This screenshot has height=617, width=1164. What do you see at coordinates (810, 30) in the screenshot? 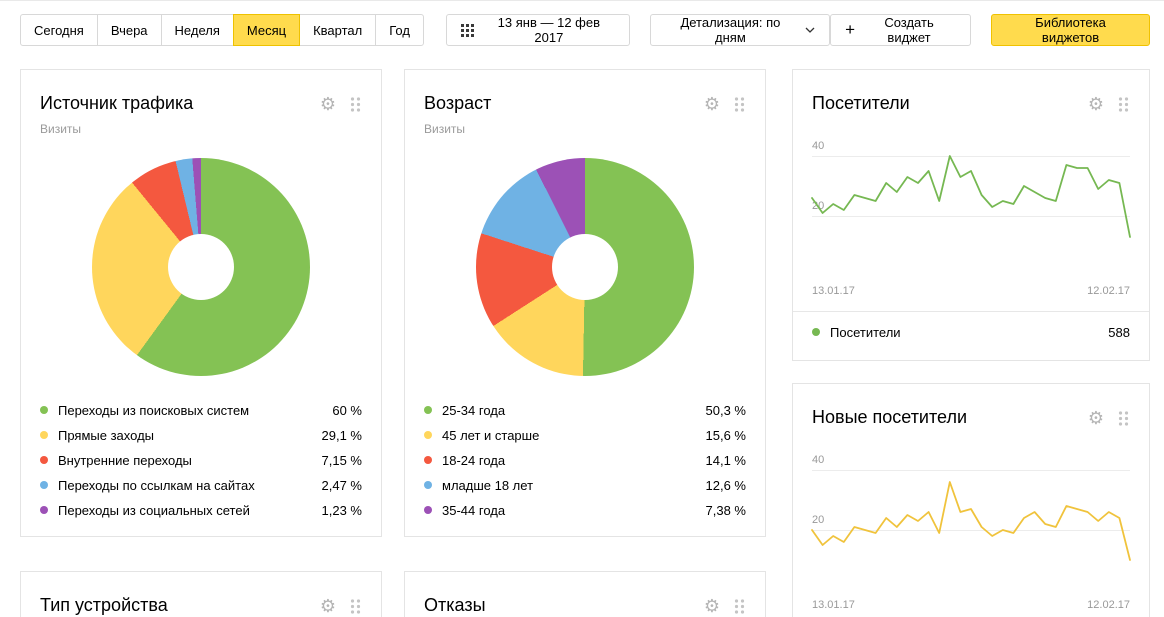
I see `chevron-down-icon` at bounding box center [810, 30].